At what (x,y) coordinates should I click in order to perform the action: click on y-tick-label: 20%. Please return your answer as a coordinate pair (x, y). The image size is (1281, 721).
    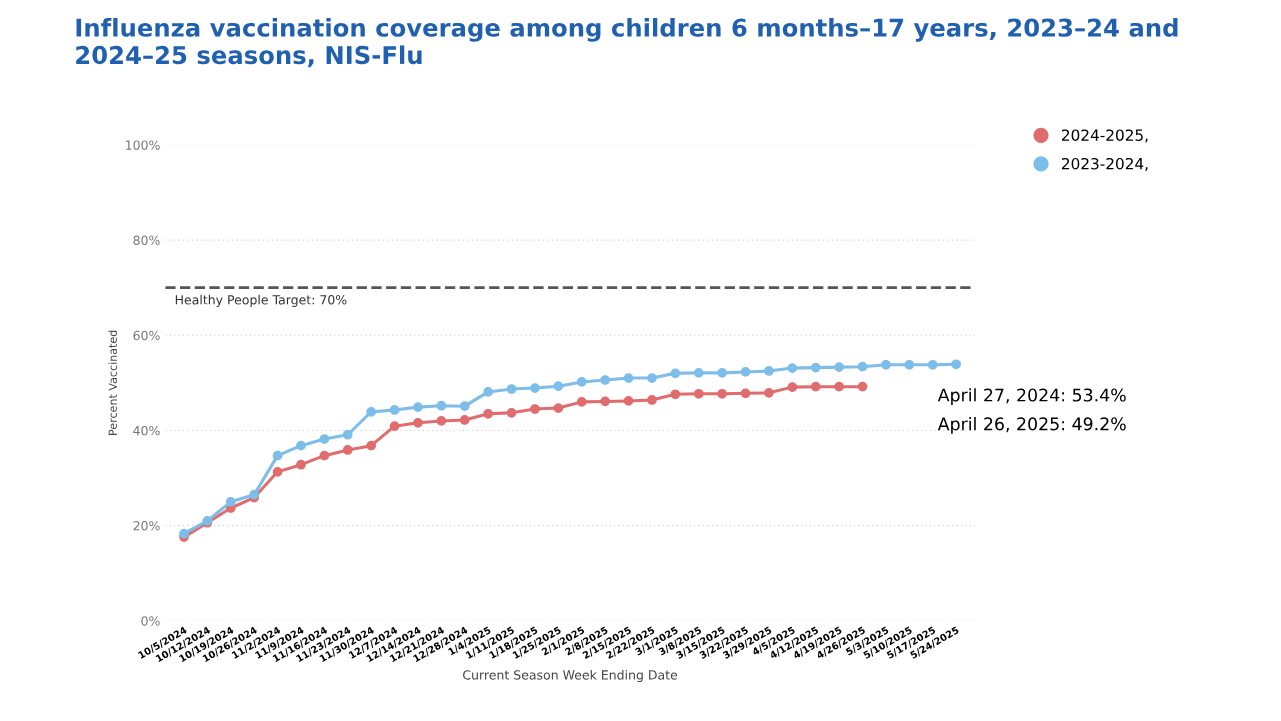
    Looking at the image, I should click on (146, 526).